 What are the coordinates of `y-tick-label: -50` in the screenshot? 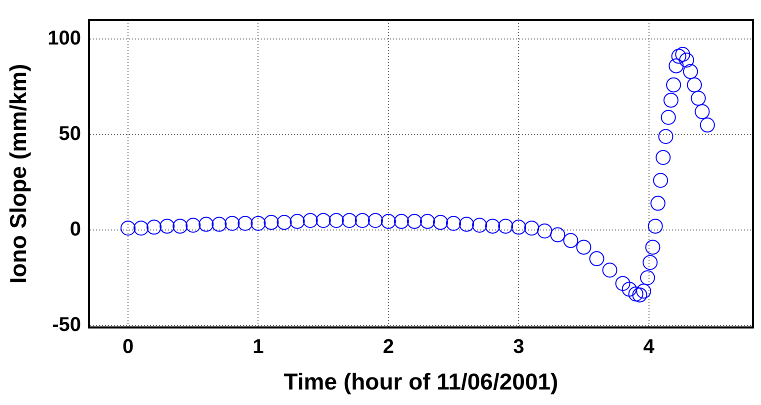 It's located at (66, 325).